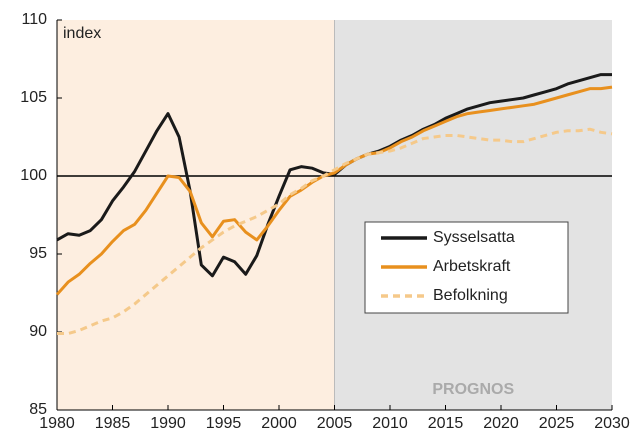 This screenshot has height=434, width=631. Describe the element at coordinates (501, 423) in the screenshot. I see `x-tick-label: 2020` at that location.